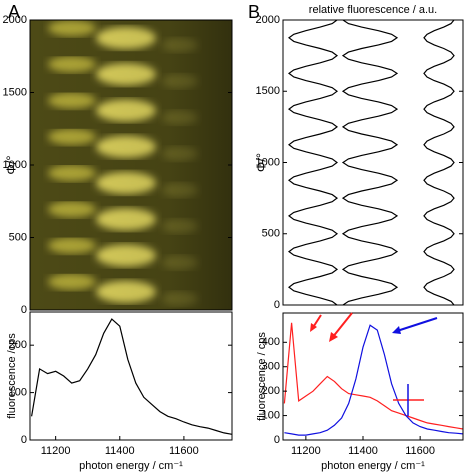  Describe the element at coordinates (12, 376) in the screenshot. I see `y-axis-label: fluorescence /cps` at that location.